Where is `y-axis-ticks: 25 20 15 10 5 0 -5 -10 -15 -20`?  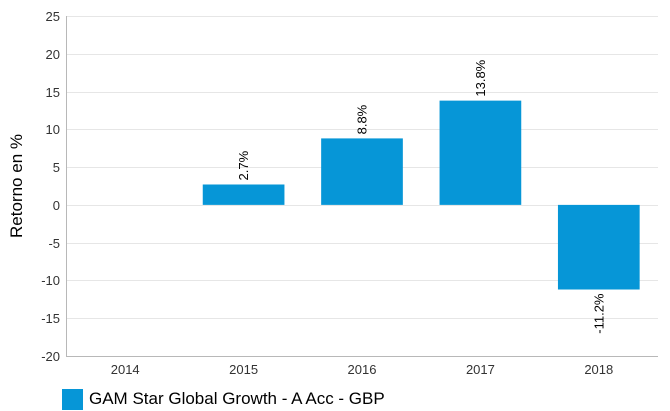 y-axis-ticks: 25 20 15 10 5 0 -5 -10 -15 -20 is located at coordinates (50, 186).